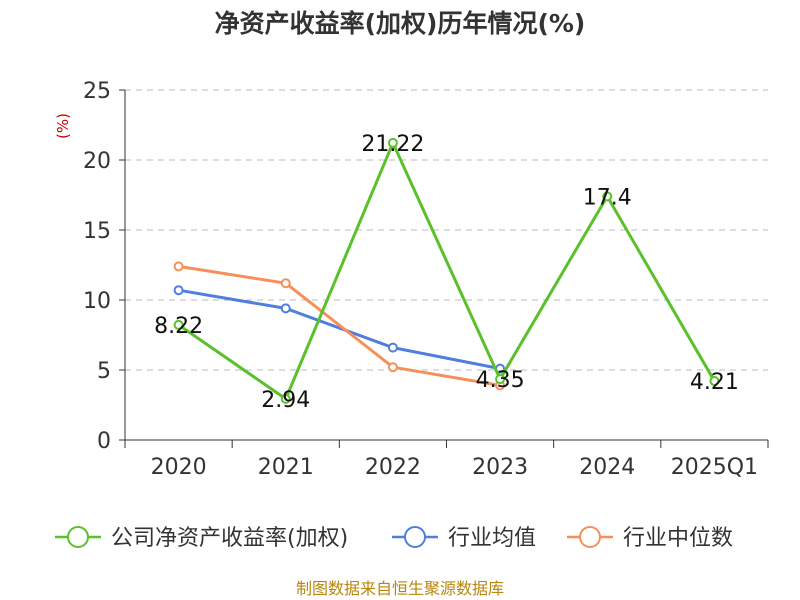  What do you see at coordinates (400, 588) in the screenshot?
I see `source-note: 制图数据来自恒生聚源数据库` at bounding box center [400, 588].